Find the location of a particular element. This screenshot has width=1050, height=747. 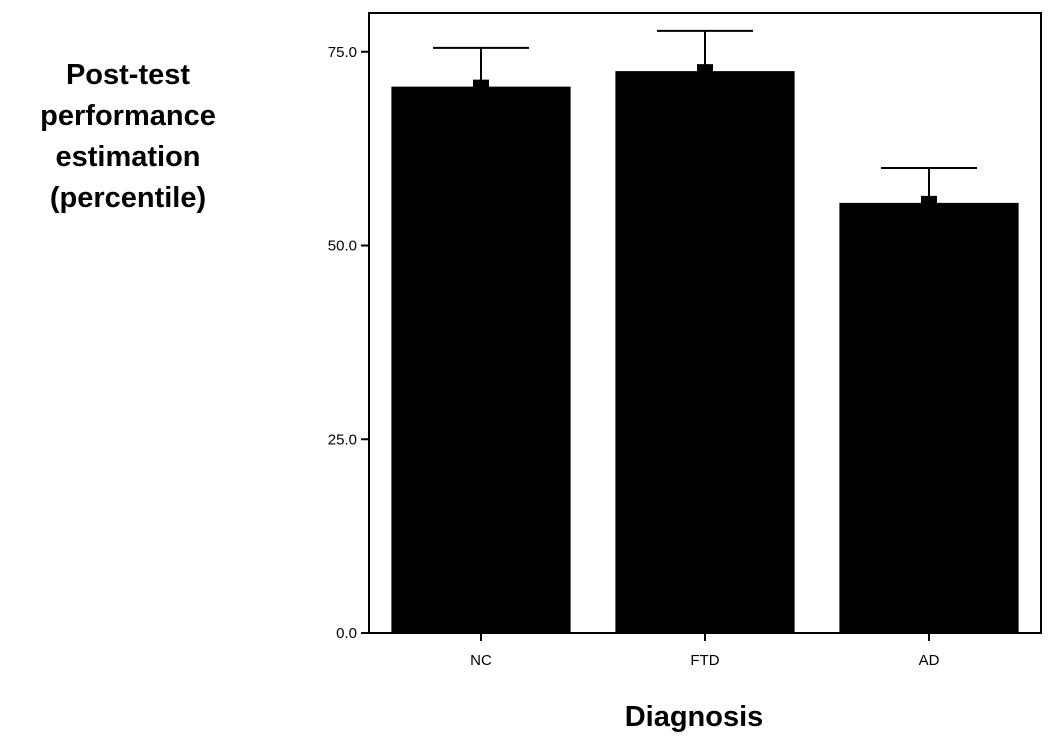

y-axis-label-line-1: Post-test is located at coordinates (128, 75).